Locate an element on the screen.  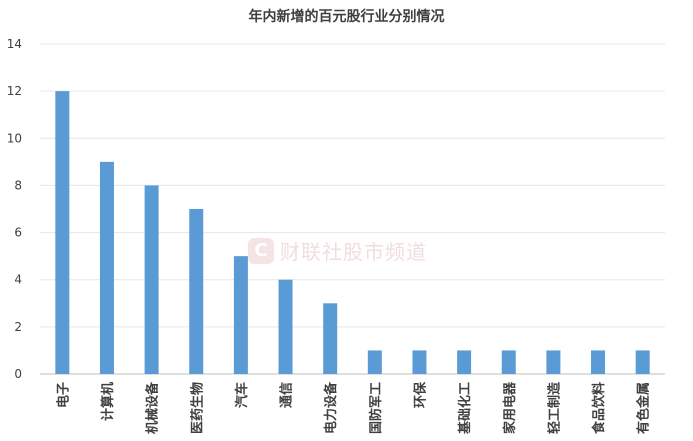
y-tick-label: 10 is located at coordinates (14, 138).